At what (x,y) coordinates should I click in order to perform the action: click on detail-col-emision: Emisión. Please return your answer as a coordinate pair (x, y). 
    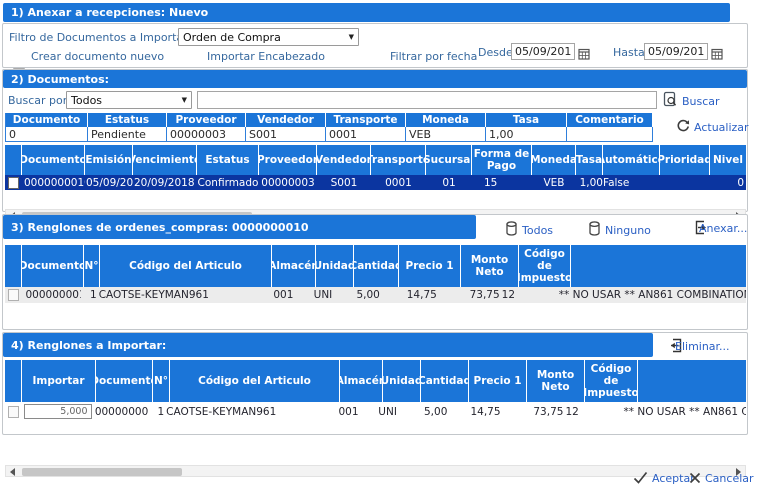
    Looking at the image, I should click on (109, 160).